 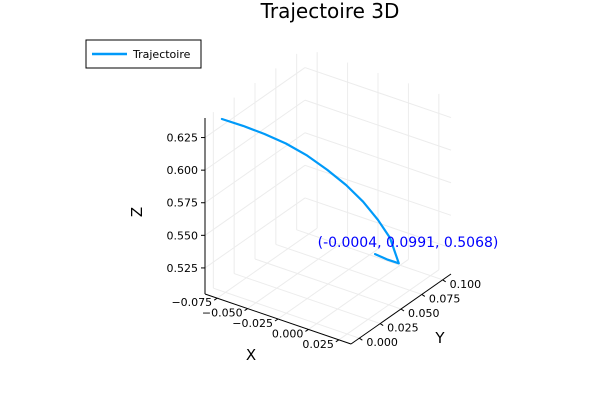 What do you see at coordinates (137, 212) in the screenshot?
I see `z-axis-label: Z` at bounding box center [137, 212].